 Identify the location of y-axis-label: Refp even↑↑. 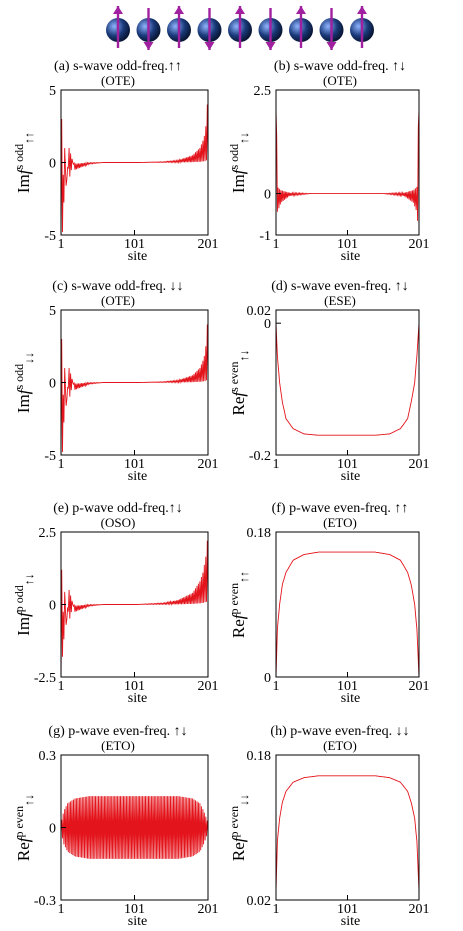
(239, 604).